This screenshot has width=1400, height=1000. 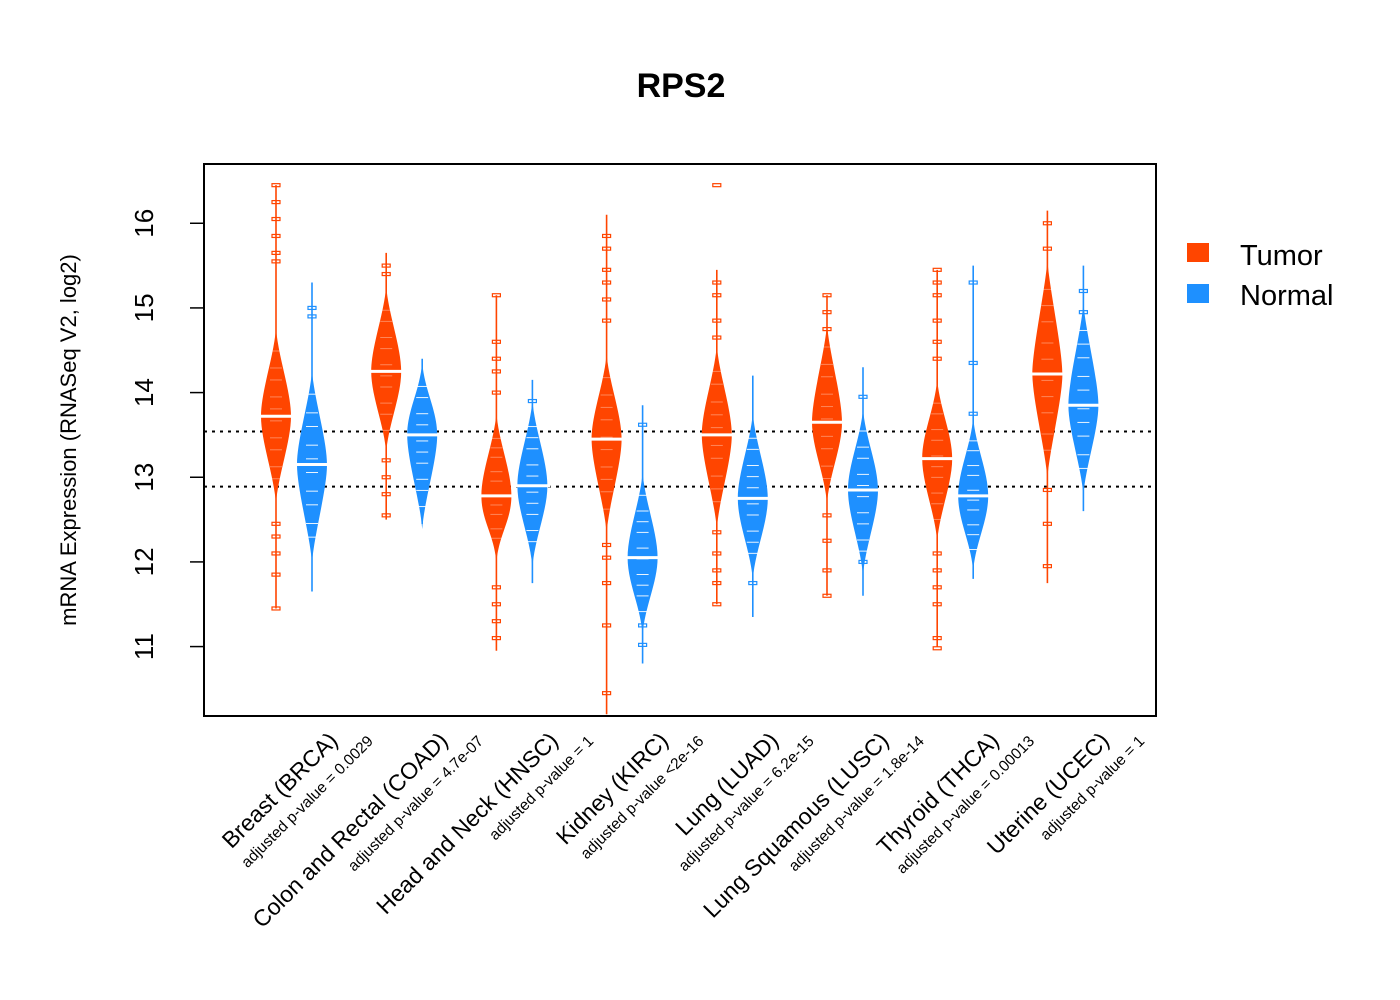 What do you see at coordinates (680, 459) in the screenshot?
I see `reference-lines` at bounding box center [680, 459].